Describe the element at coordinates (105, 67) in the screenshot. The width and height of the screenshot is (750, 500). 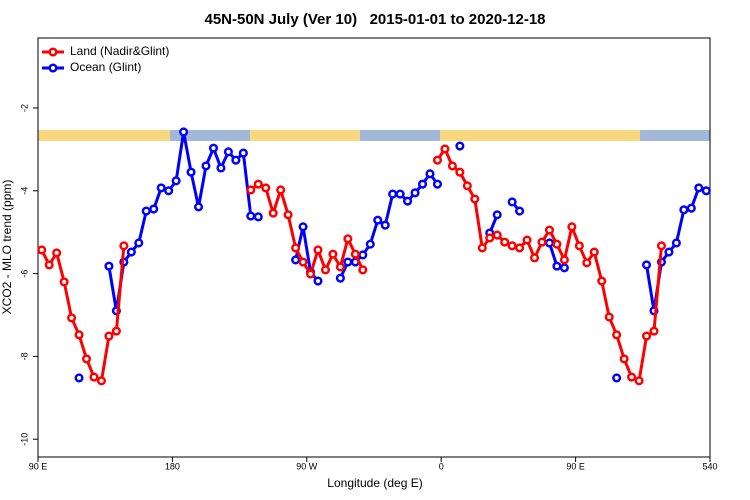
I see `legend-label: Ocean (Glint)` at that location.